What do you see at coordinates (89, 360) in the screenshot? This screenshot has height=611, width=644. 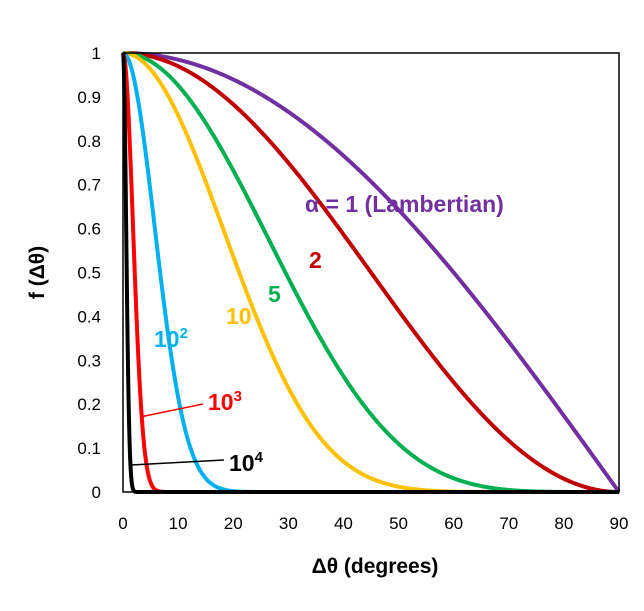 I see `y-tick-label: 0.3` at bounding box center [89, 360].